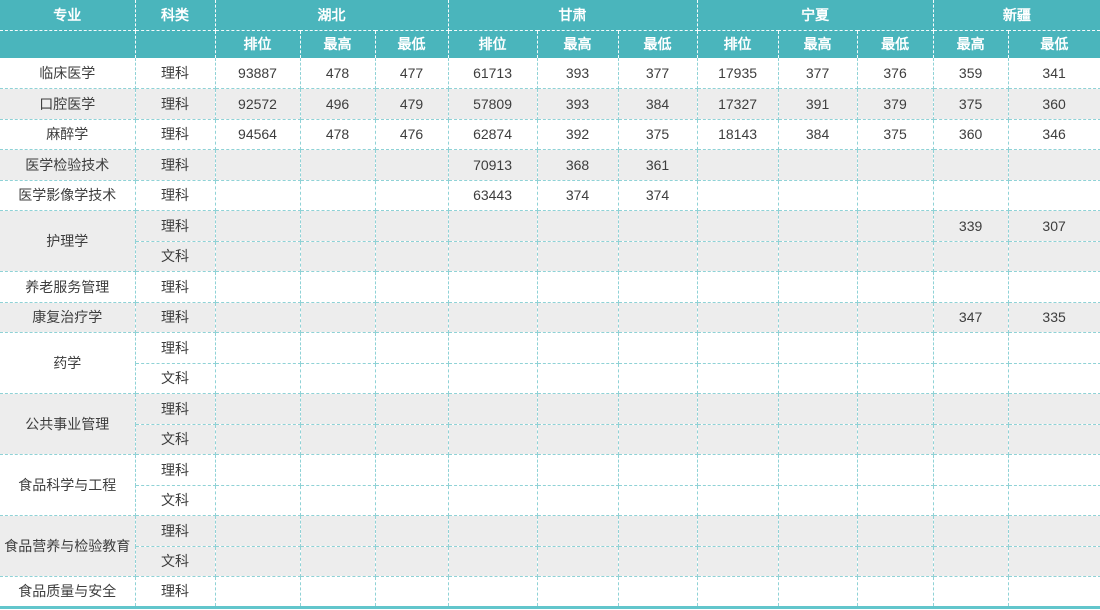 This screenshot has height=610, width=1100. I want to click on value-cell: 368, so click(578, 165).